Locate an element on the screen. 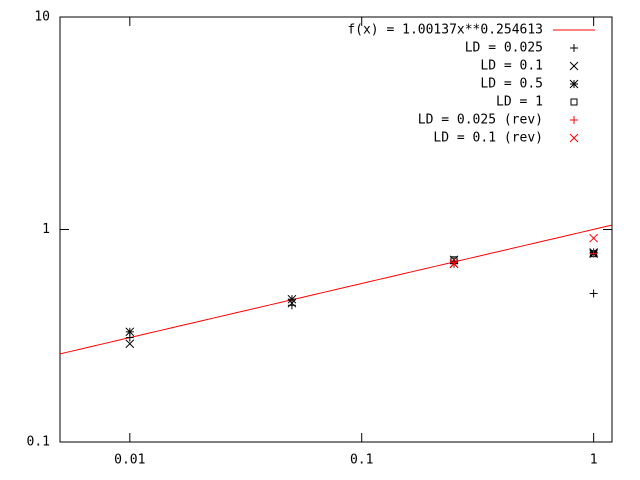 Image resolution: width=640 pixels, height=480 pixels. y-tick-label: 0.1 is located at coordinates (38, 442).